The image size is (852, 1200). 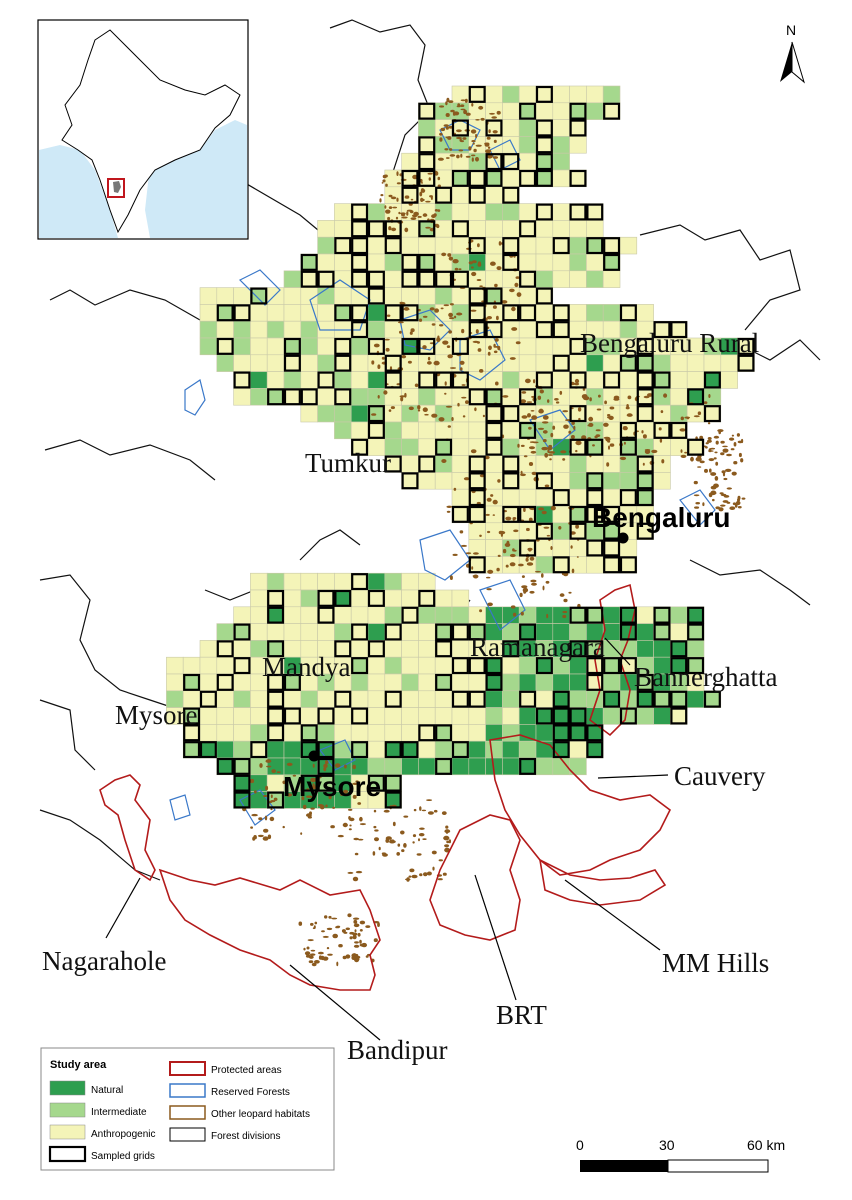 What do you see at coordinates (116, 188) in the screenshot?
I see `inset-study-area-box` at bounding box center [116, 188].